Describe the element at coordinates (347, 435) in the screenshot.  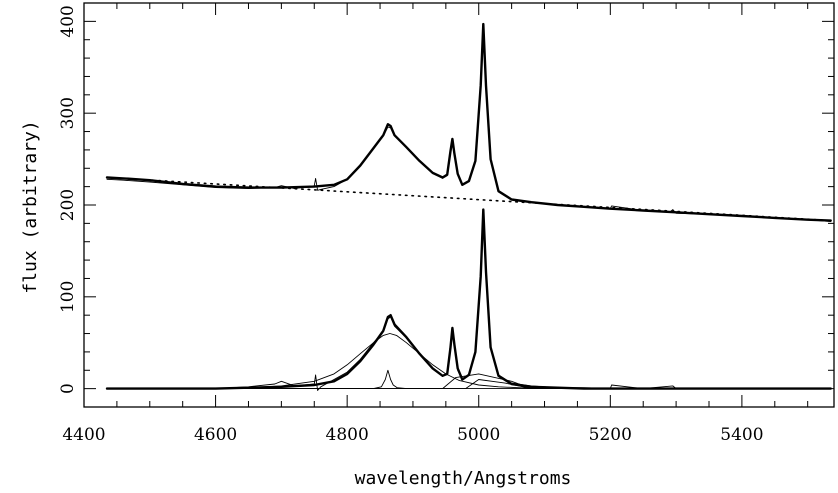
I see `x-tick-label: 4800` at that location.